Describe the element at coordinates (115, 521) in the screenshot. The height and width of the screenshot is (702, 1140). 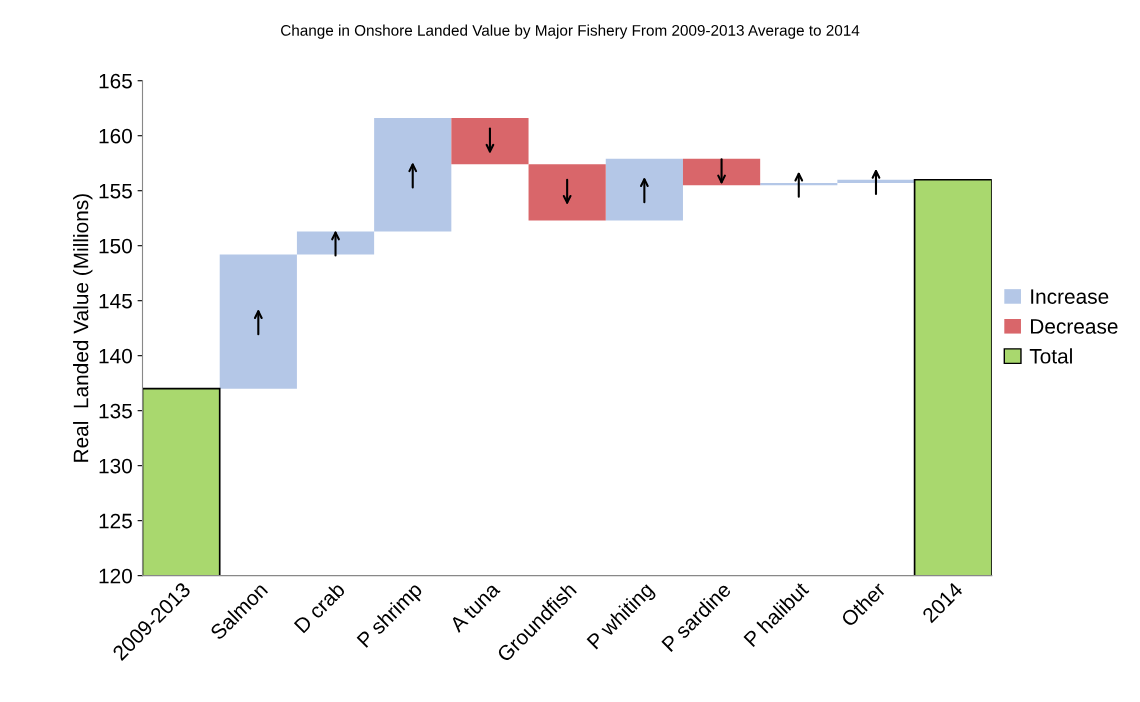
I see `y-tick-label: 125` at that location.